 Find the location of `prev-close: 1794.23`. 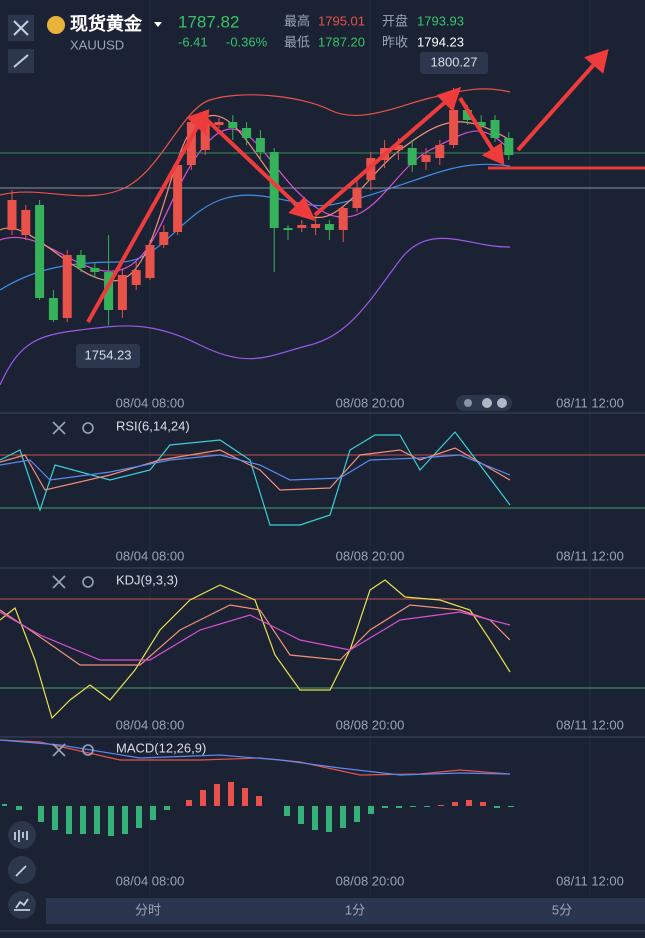

prev-close: 1794.23 is located at coordinates (440, 41).